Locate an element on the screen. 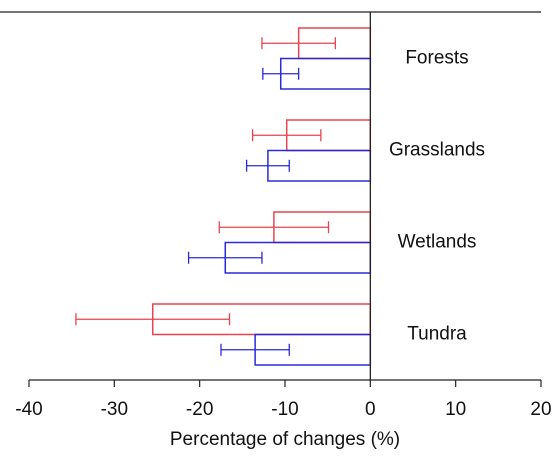 Image resolution: width=554 pixels, height=460 pixels. x-tick-label: -40 is located at coordinates (28, 409).